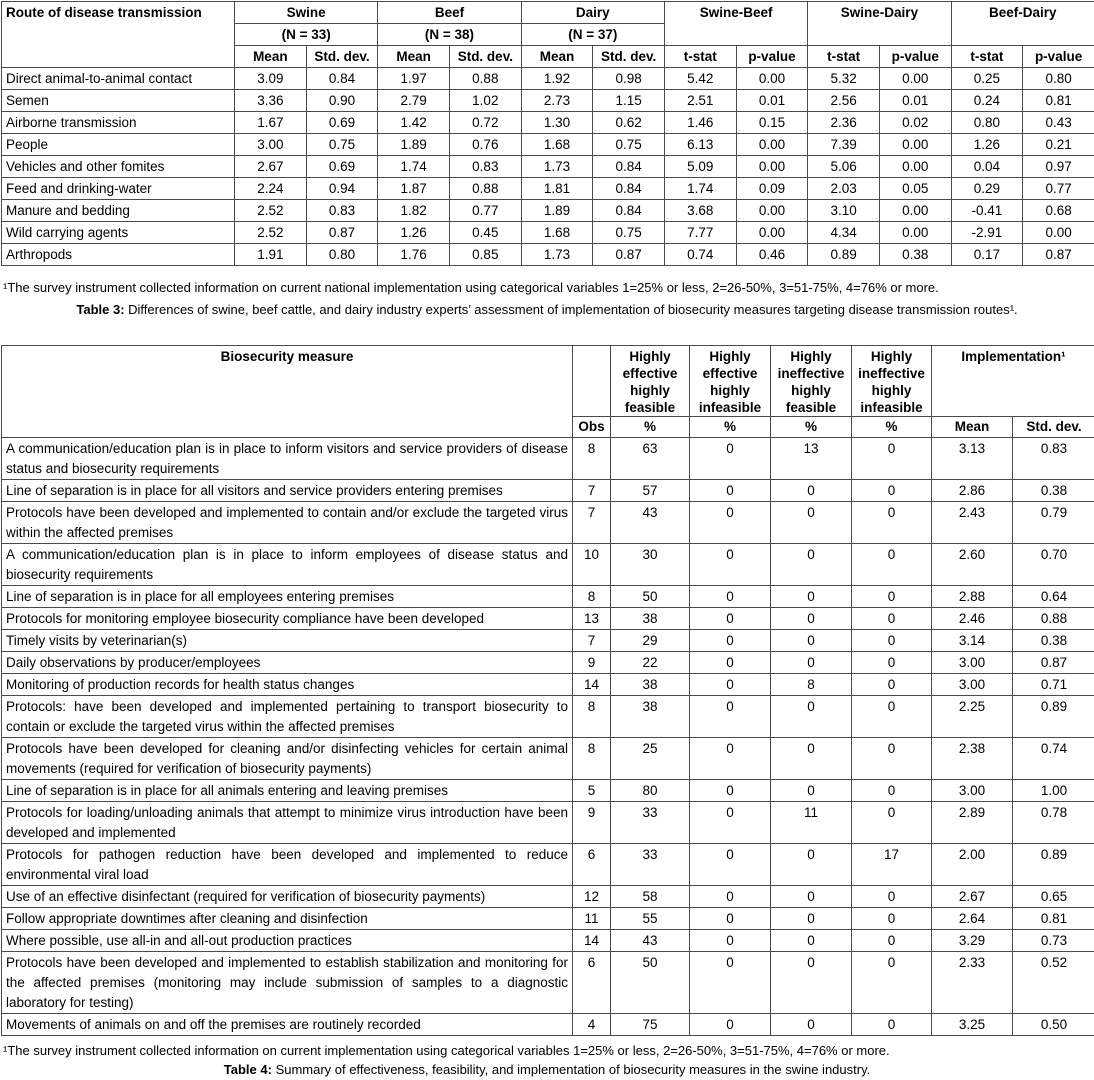  What do you see at coordinates (650, 716) in the screenshot?
I see `pct-cell: 38` at bounding box center [650, 716].